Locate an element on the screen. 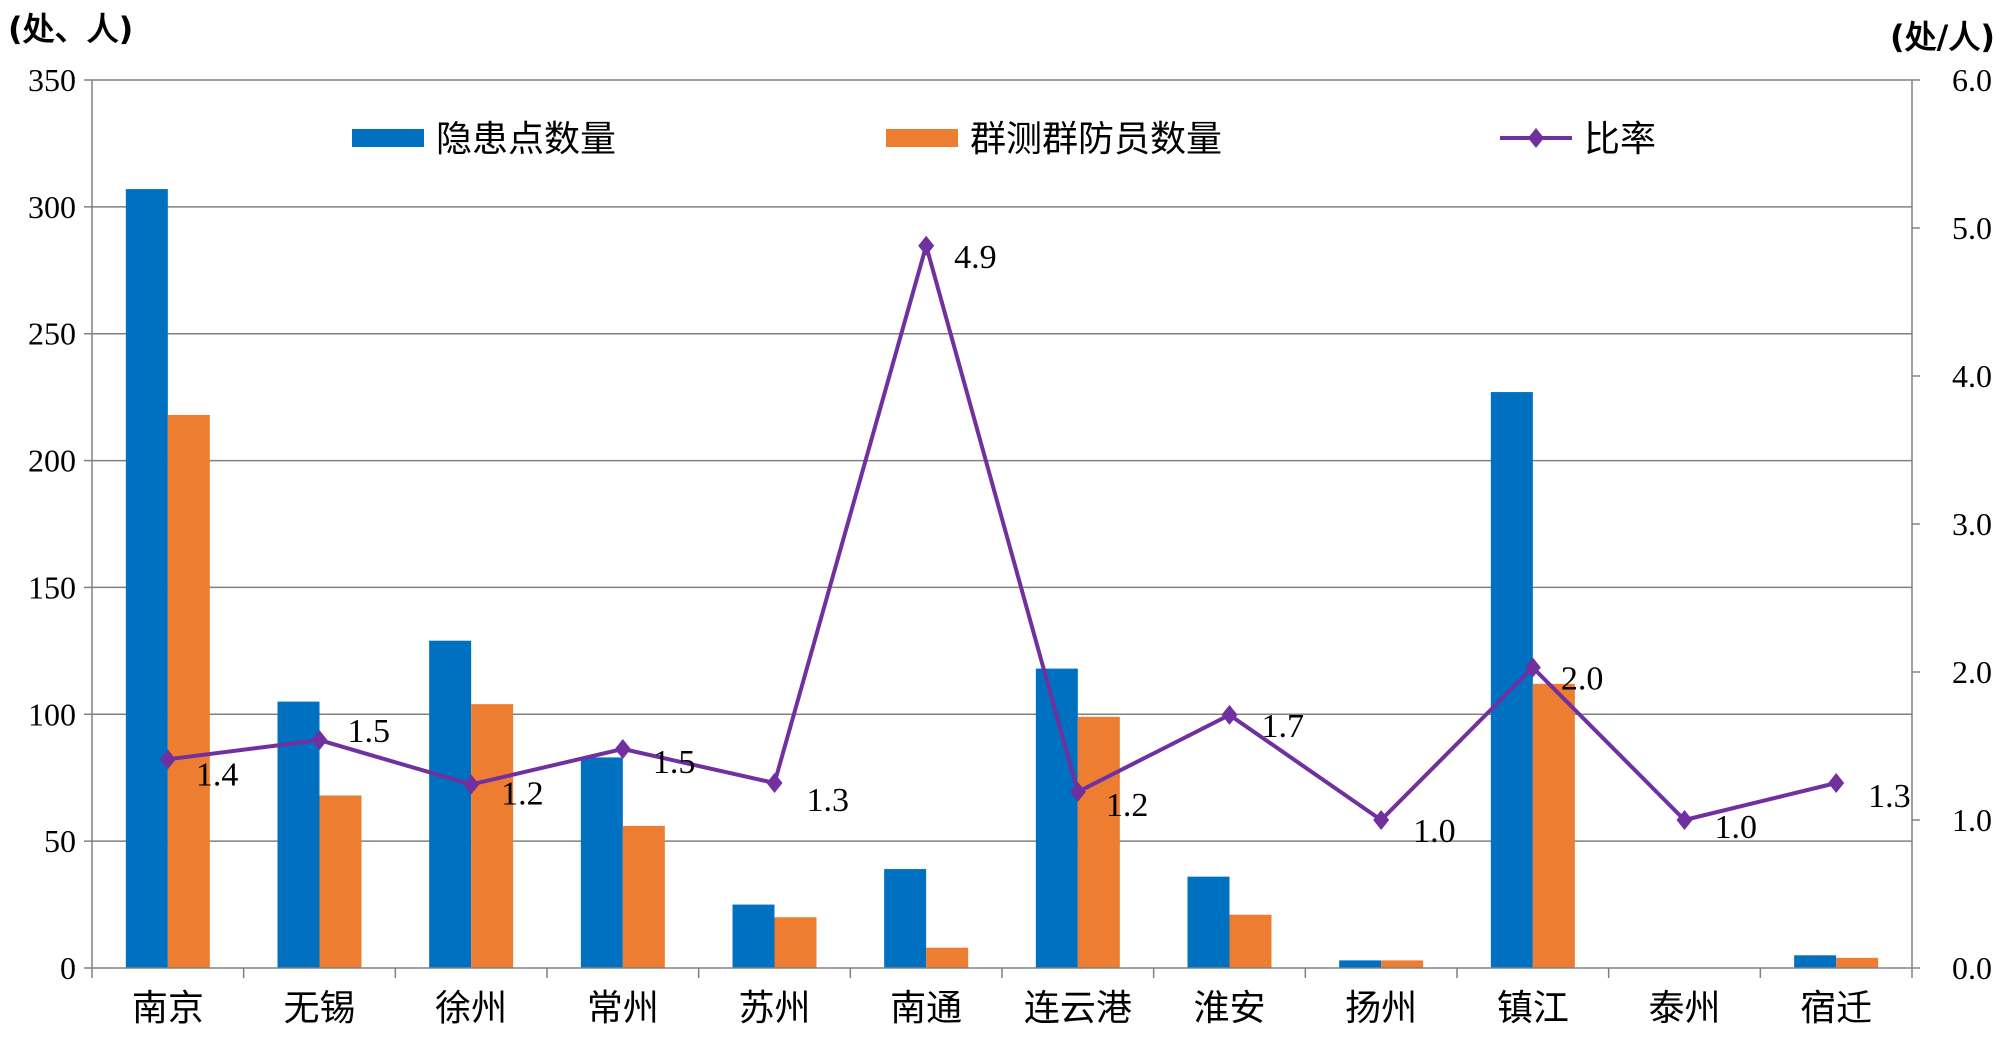 The image size is (2000, 1042). category-label: 无锡 is located at coordinates (319, 1008).